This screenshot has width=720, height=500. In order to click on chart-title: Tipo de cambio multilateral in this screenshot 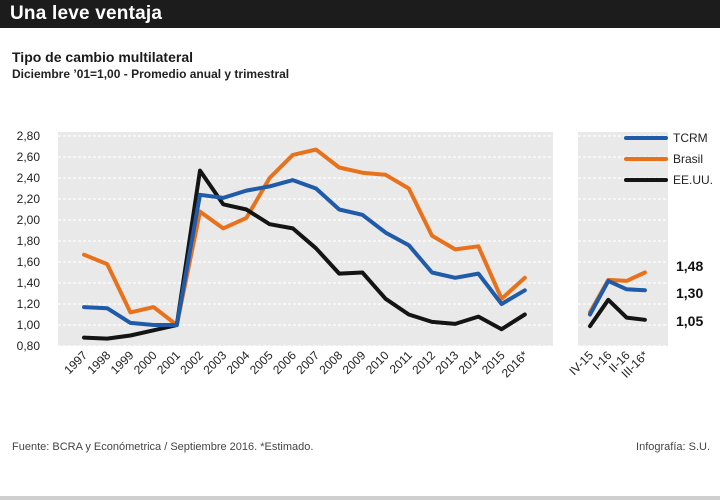, I will do `click(103, 57)`.